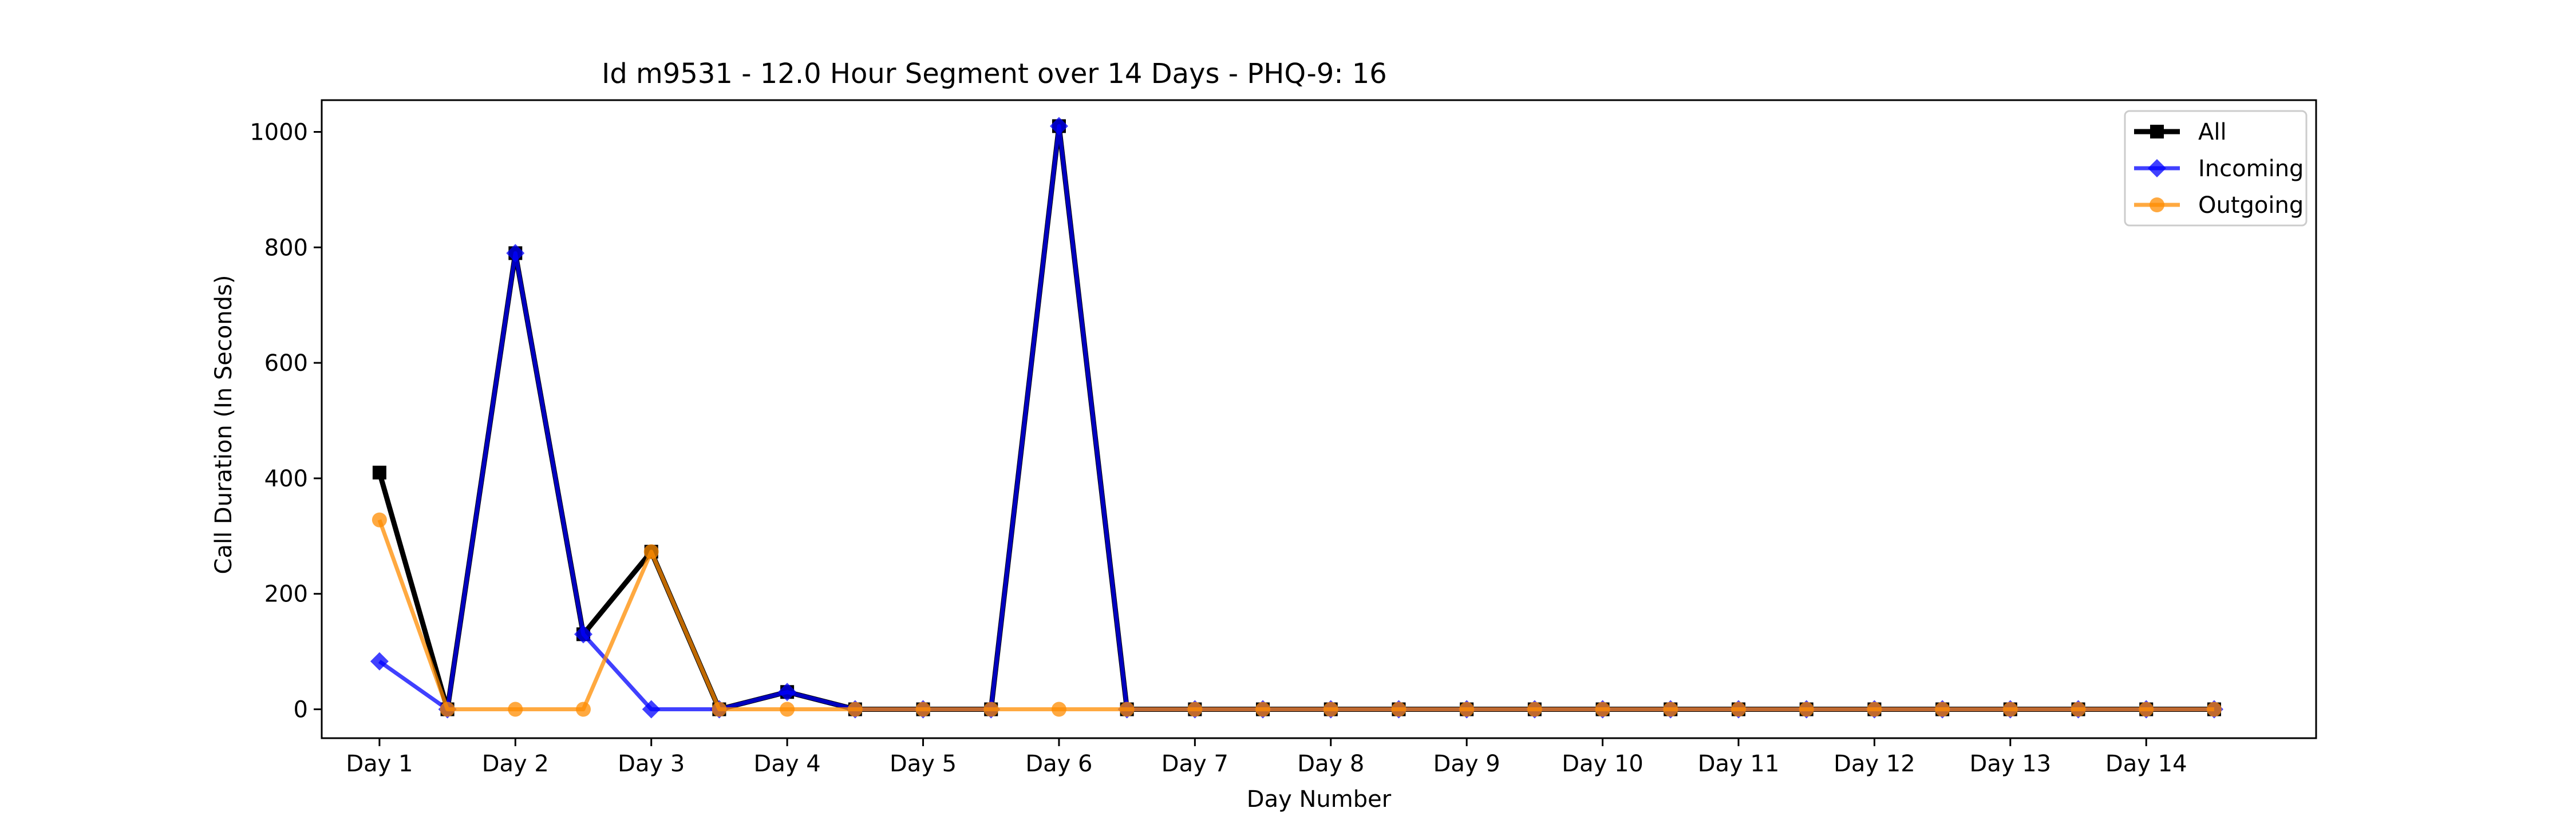 This screenshot has height=824, width=2576. Describe the element at coordinates (1194, 764) in the screenshot. I see `x-tick-label: Day 7` at that location.